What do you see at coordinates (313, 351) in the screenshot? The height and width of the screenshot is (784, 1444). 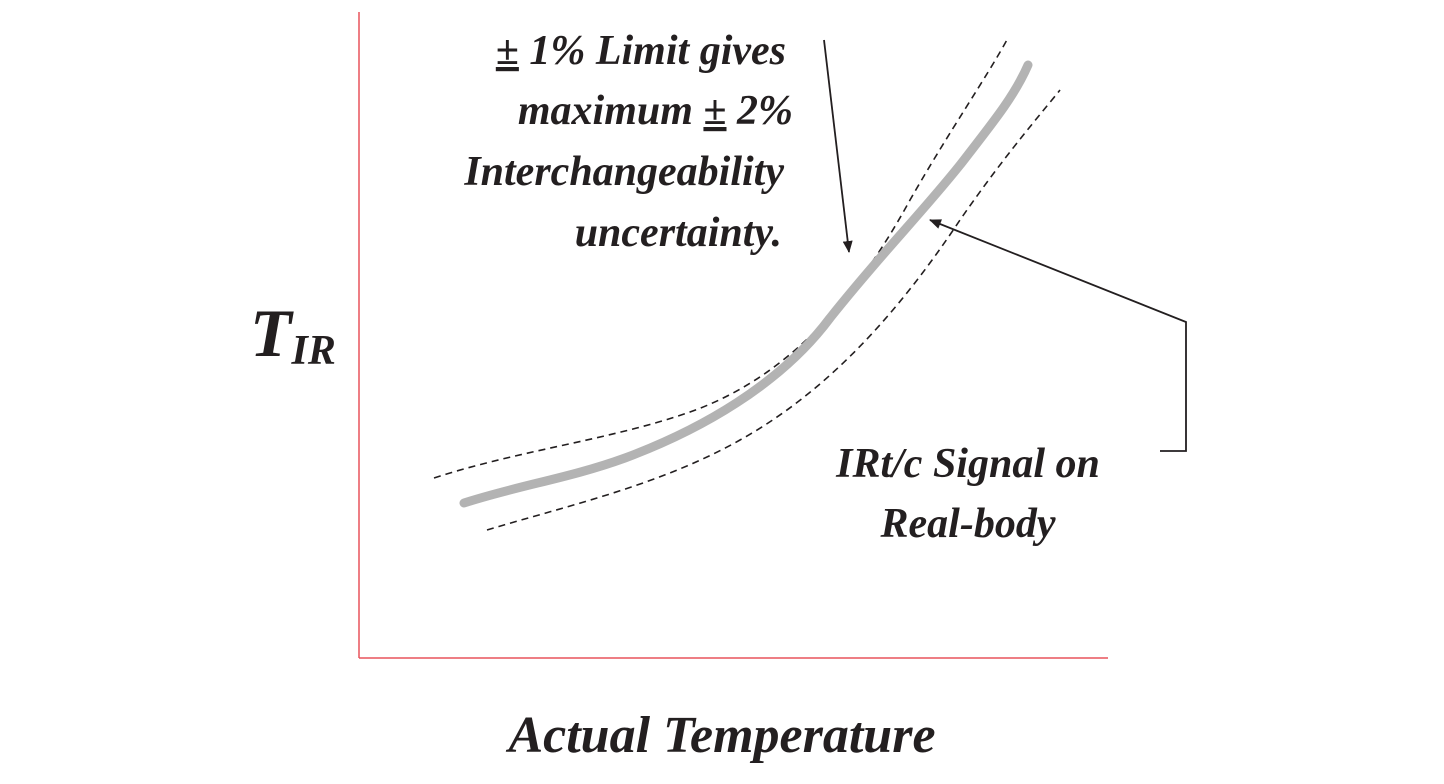 I see `y-axis-label-subscript: IR` at bounding box center [313, 351].